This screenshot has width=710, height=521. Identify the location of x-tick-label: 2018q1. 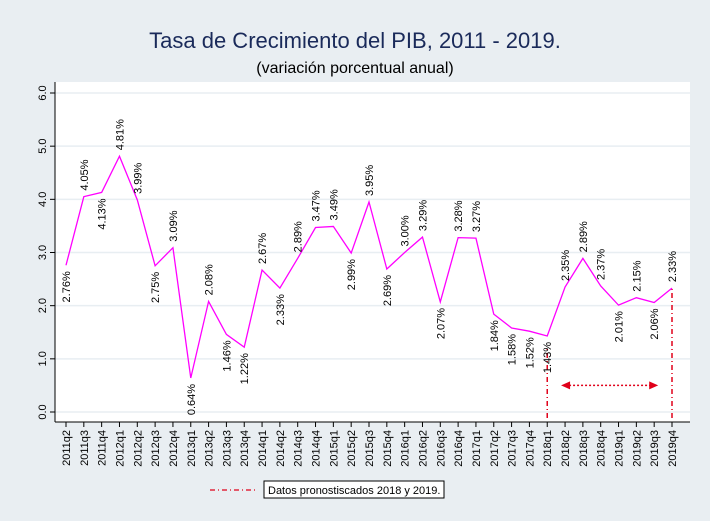
(548, 448).